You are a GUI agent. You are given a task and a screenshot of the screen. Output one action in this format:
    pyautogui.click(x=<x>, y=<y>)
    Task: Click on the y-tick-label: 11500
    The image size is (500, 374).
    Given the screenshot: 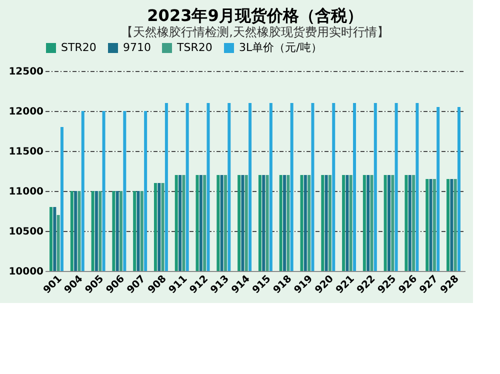 What is the action you would take?
    pyautogui.click(x=26, y=152)
    